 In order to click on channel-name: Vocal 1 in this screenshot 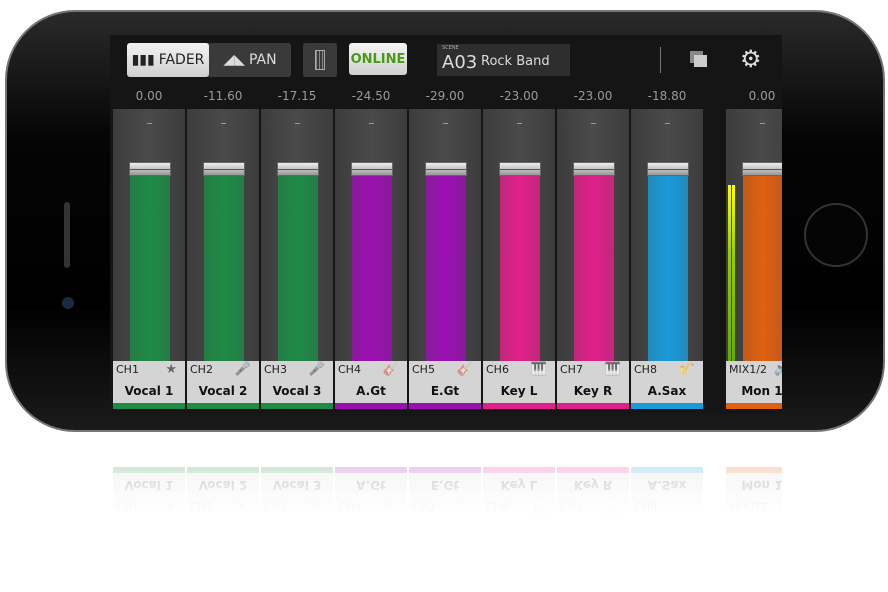, I will do `click(149, 391)`.